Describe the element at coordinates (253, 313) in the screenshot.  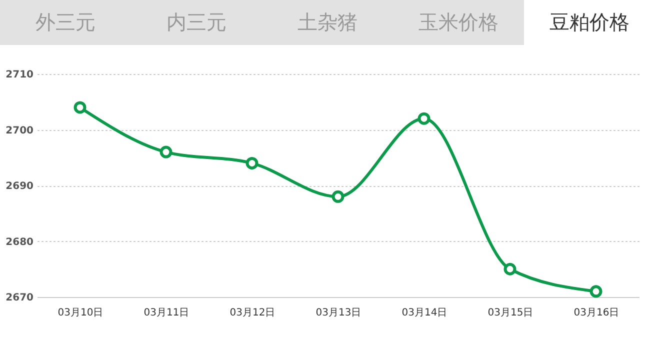
I see `x-tick-label: 03月12日` at that location.